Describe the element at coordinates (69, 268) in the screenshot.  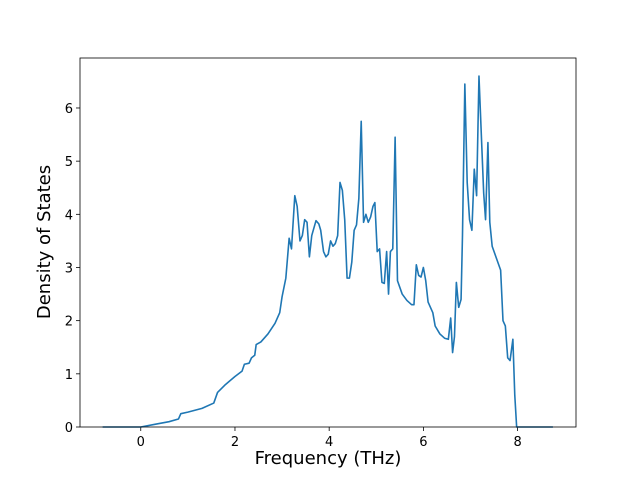
I see `y-tick-label: 3` at that location.